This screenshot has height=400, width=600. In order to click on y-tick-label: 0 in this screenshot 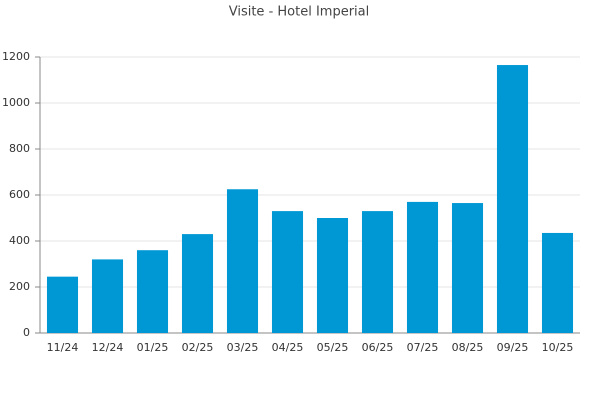, I will do `click(26, 332)`.